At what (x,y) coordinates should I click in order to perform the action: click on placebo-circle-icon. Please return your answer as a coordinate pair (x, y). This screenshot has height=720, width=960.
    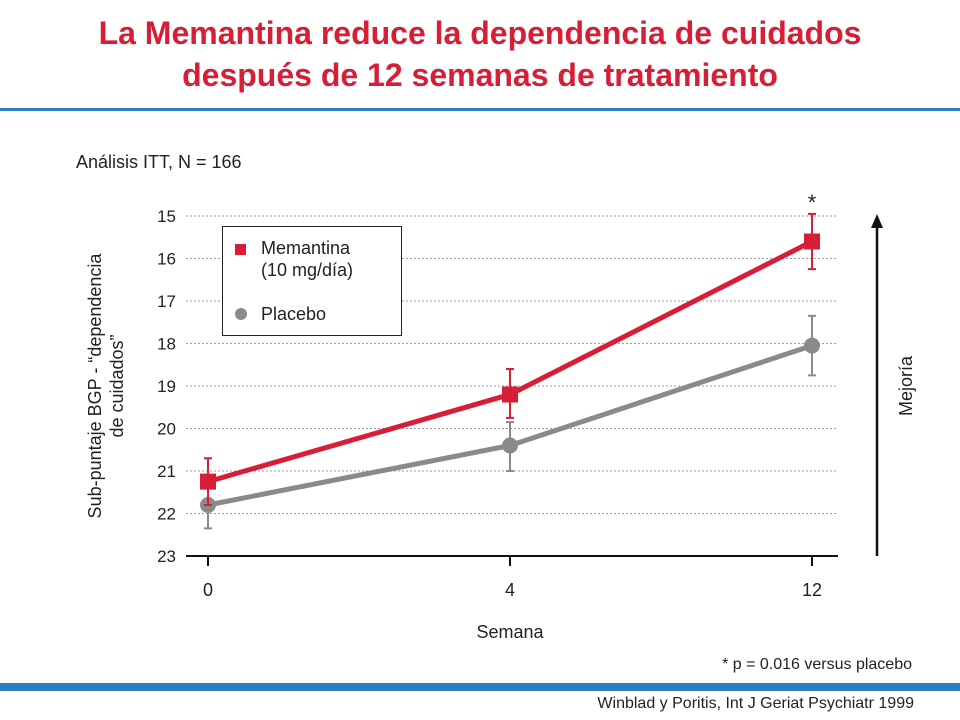
    Looking at the image, I should click on (241, 314).